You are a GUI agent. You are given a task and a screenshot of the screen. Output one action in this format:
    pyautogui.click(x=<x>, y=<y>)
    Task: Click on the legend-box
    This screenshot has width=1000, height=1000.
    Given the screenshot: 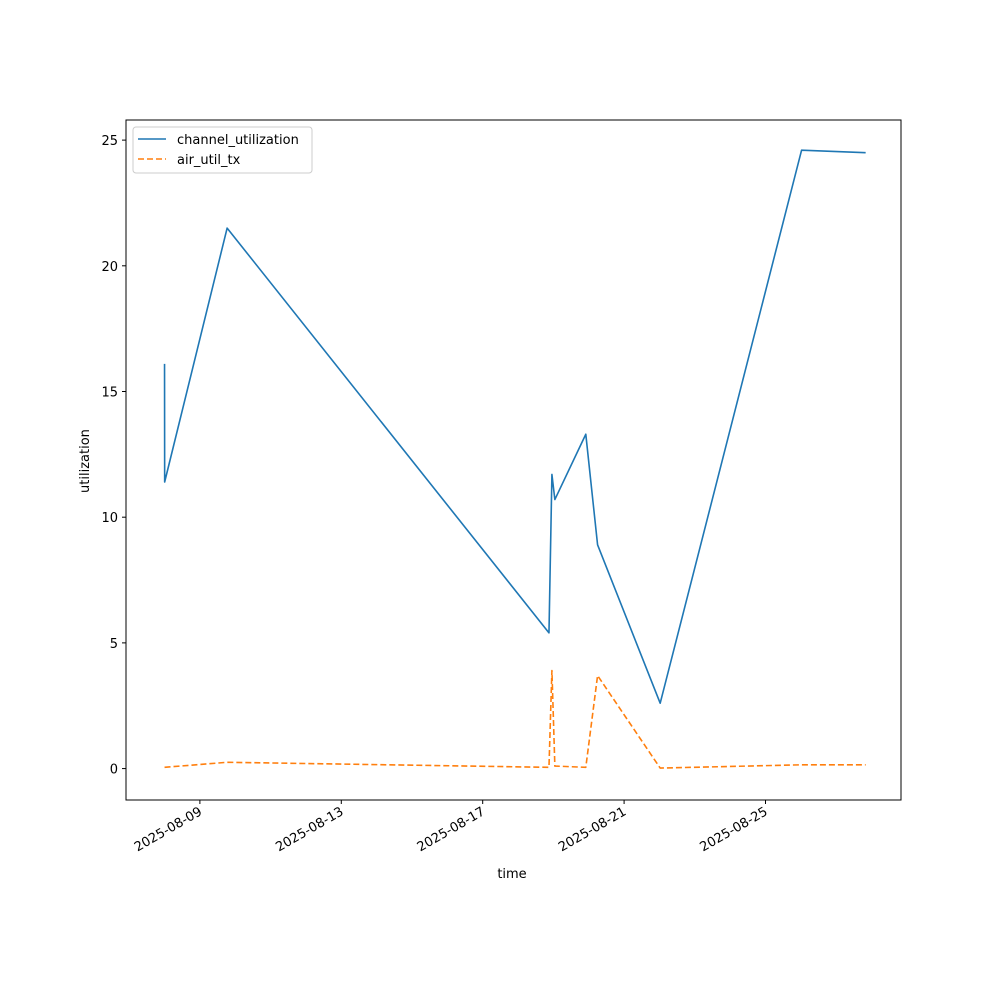 What is the action you would take?
    pyautogui.click(x=222, y=150)
    